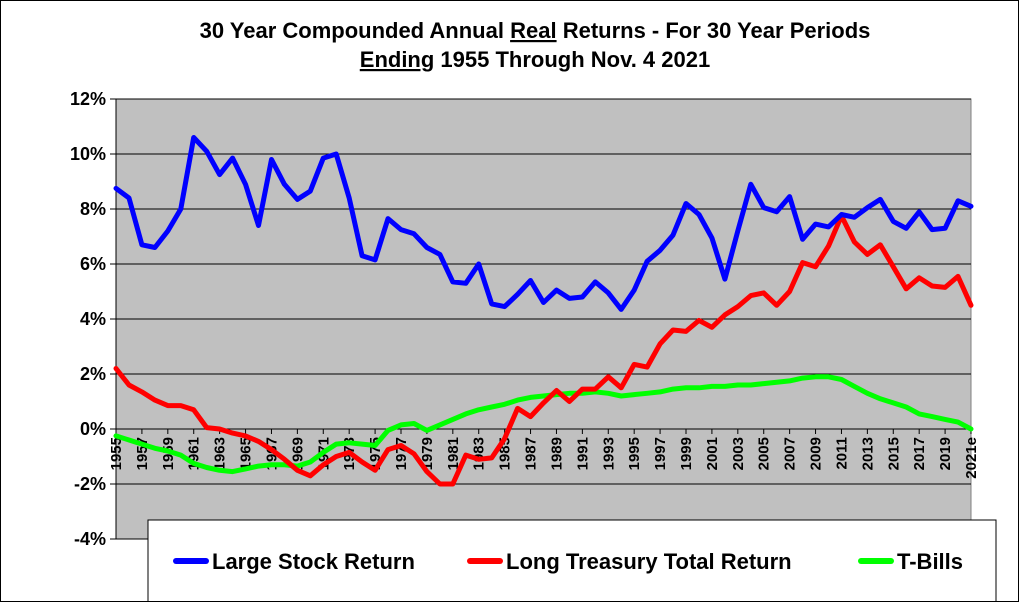  I want to click on title-line2-part2: 1955 Through Nov. 4 2021, so click(572, 59).